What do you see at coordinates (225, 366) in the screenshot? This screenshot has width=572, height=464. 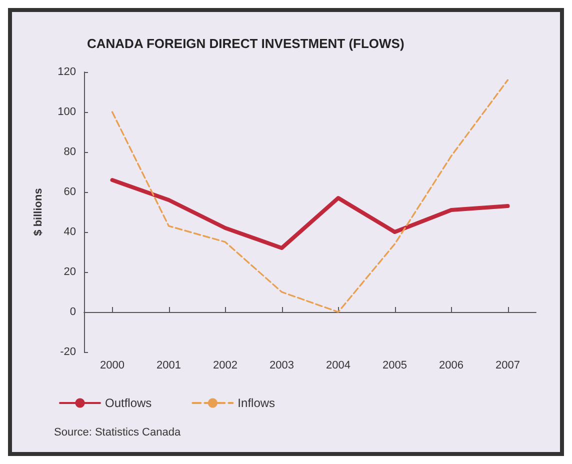 I see `x-tick-label: 2002` at bounding box center [225, 366].